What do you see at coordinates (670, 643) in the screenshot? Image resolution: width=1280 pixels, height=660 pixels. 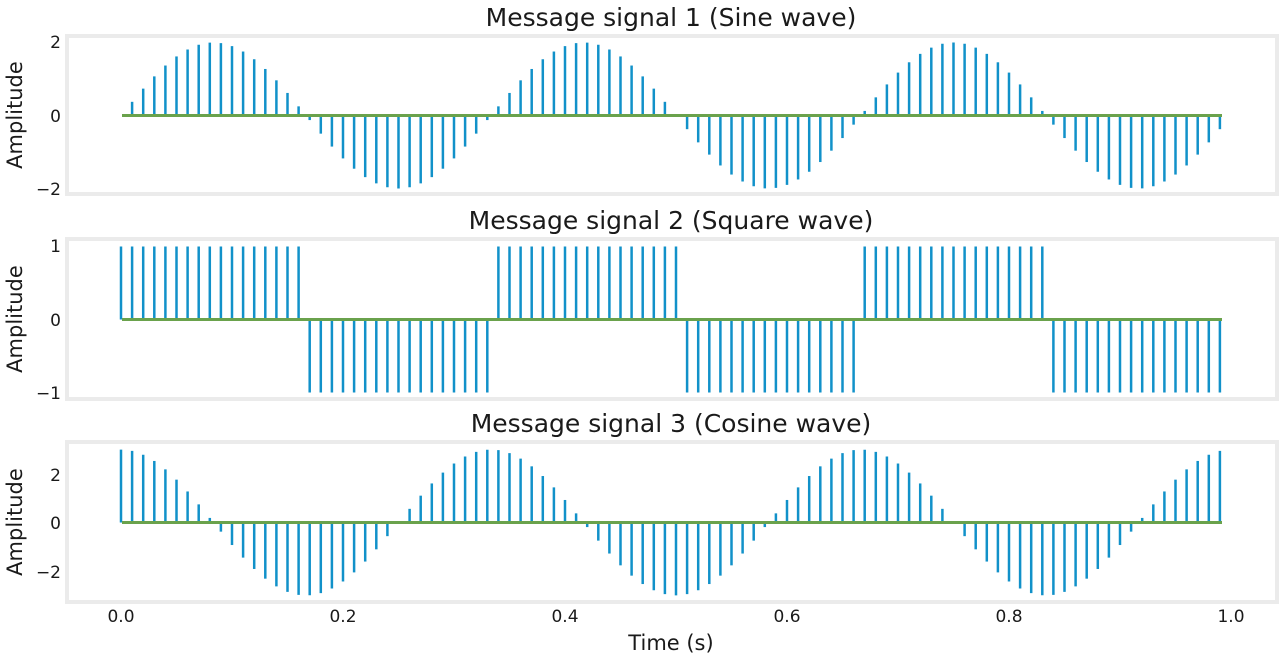 I see `x-axis-label: Time (s)` at bounding box center [670, 643].